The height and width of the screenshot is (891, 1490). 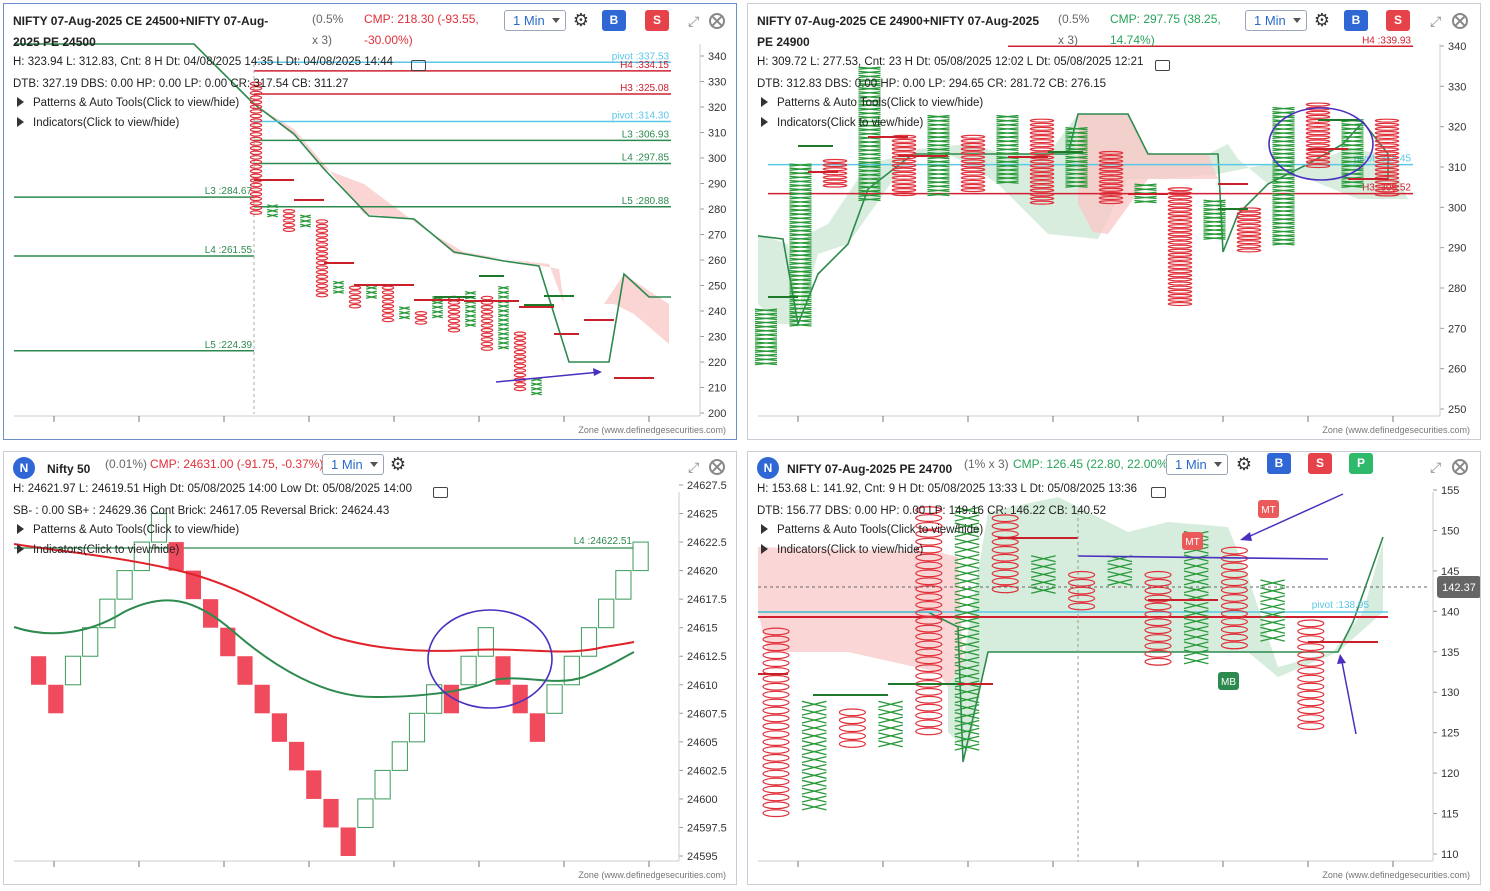 What do you see at coordinates (1191, 464) in the screenshot?
I see `timeframe-label: 1 Min` at bounding box center [1191, 464].